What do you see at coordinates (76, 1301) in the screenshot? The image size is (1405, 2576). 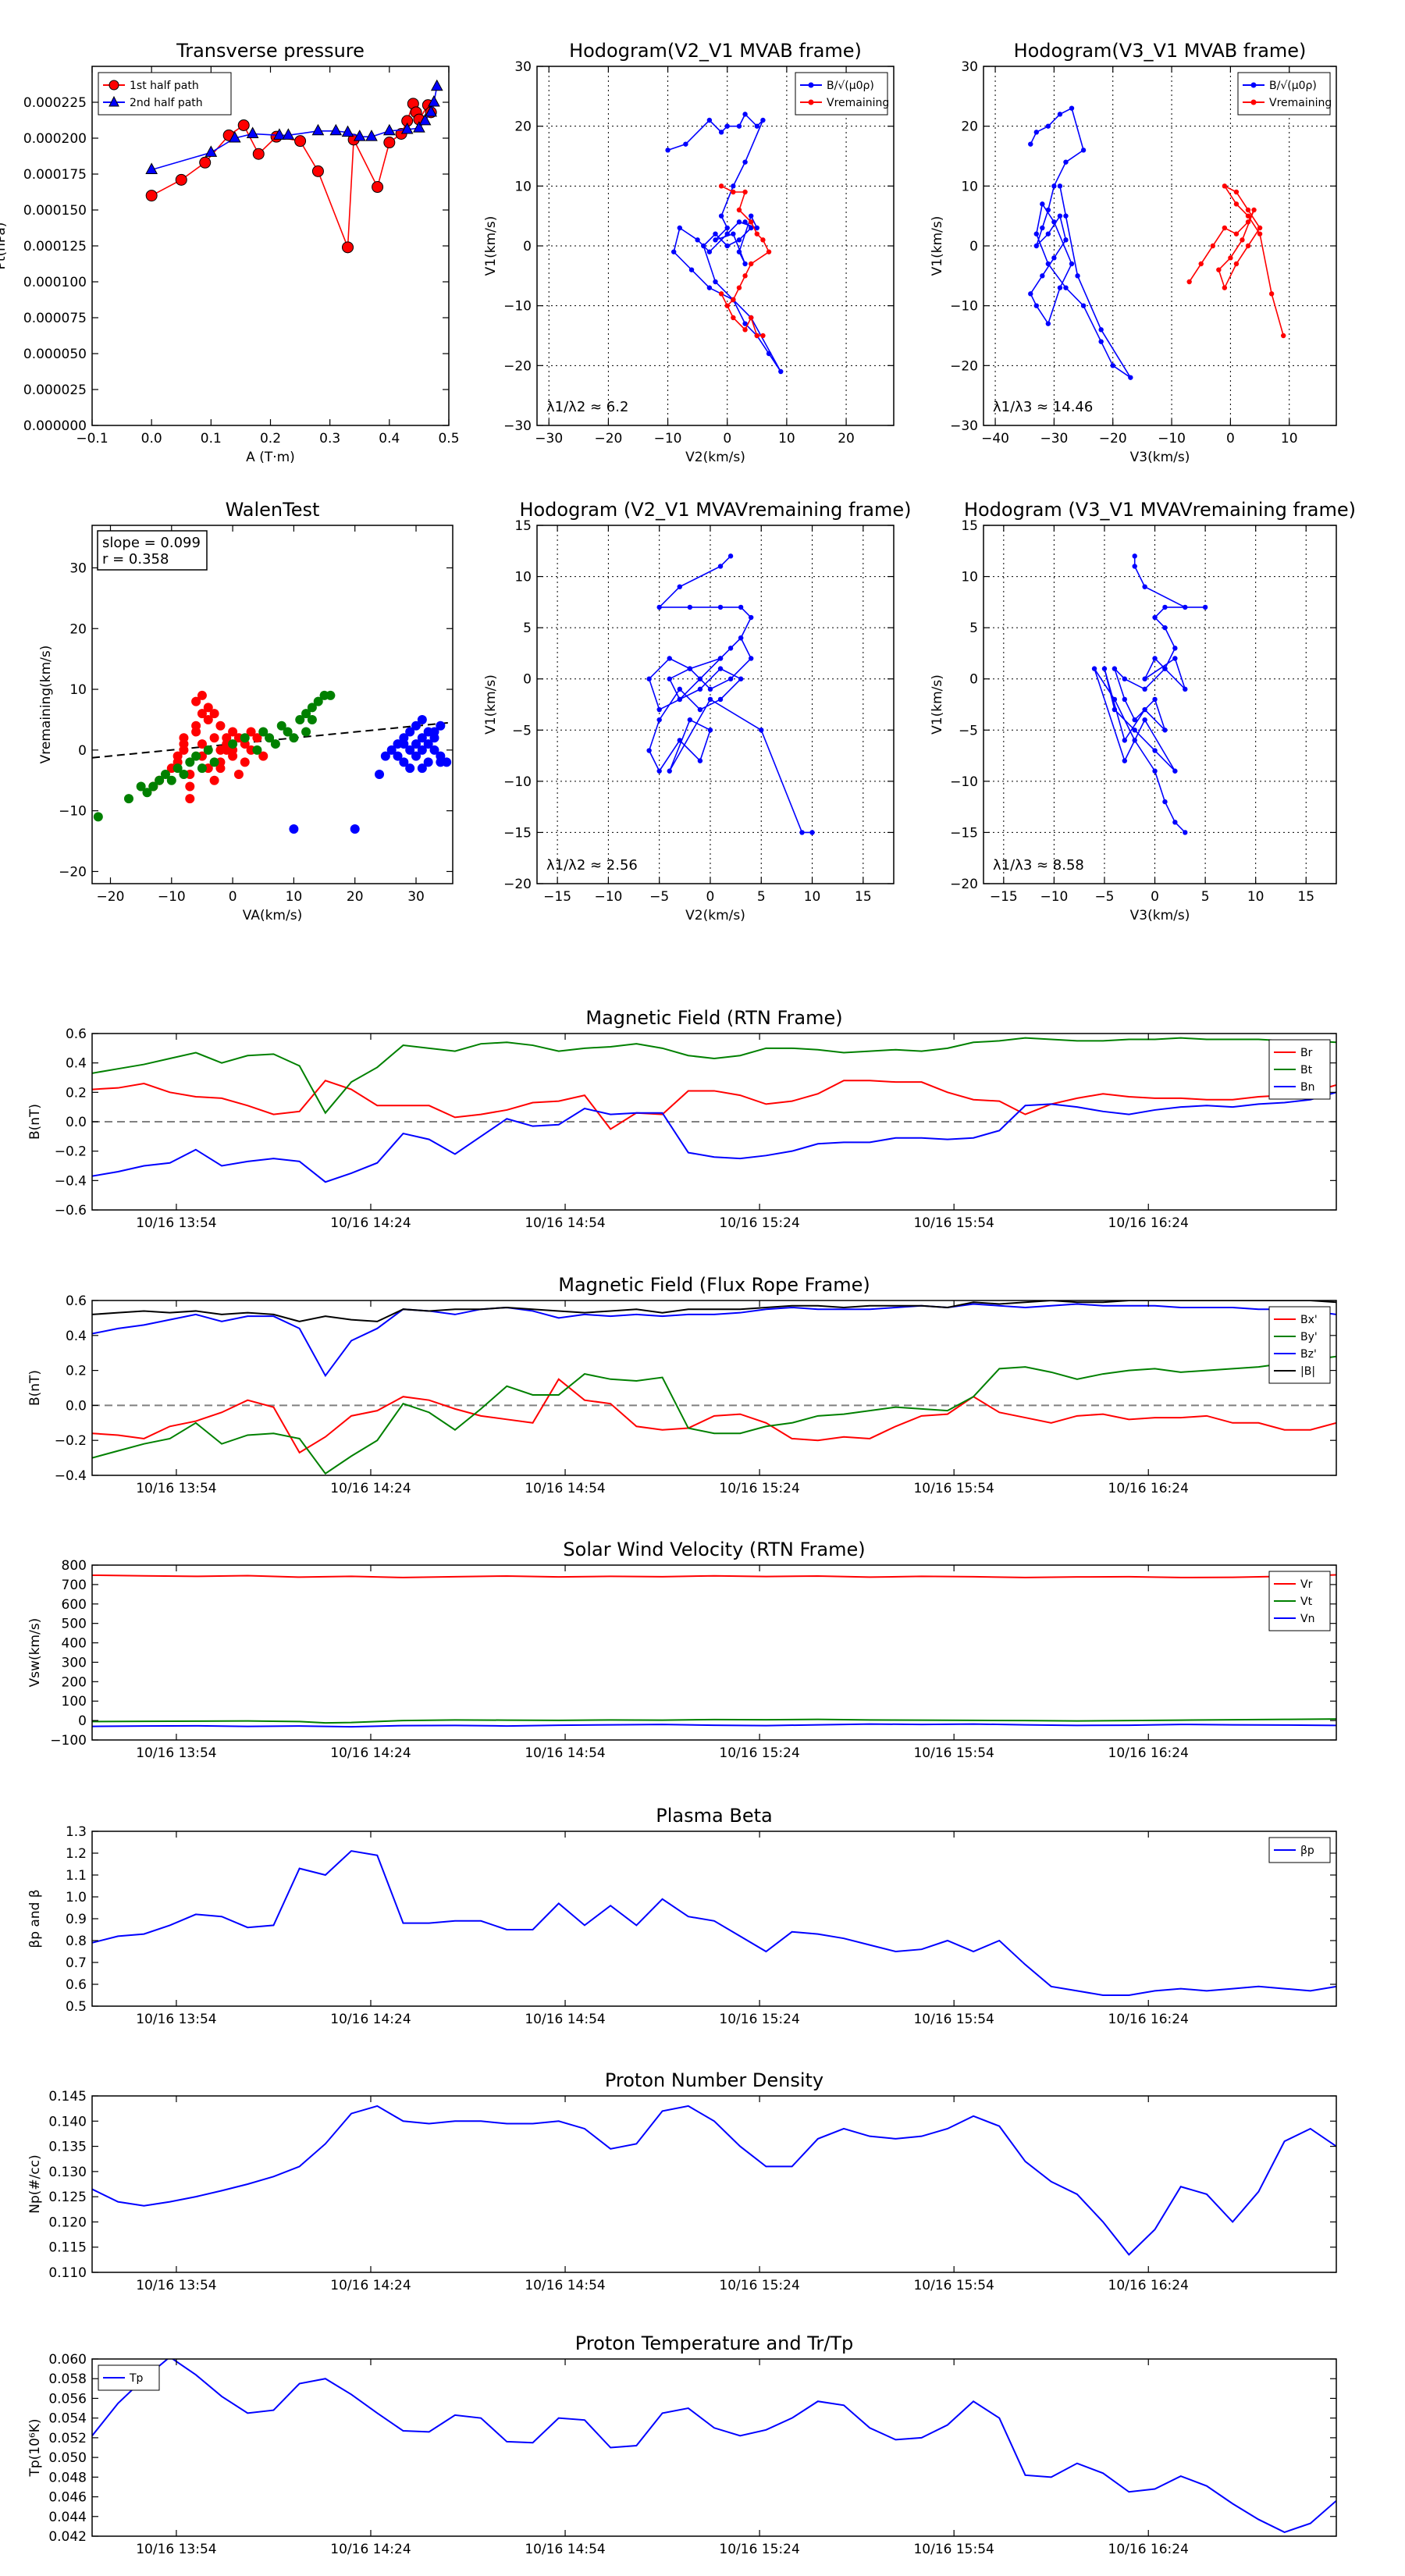 I see `y-tick-label: 0.6` at bounding box center [76, 1301].